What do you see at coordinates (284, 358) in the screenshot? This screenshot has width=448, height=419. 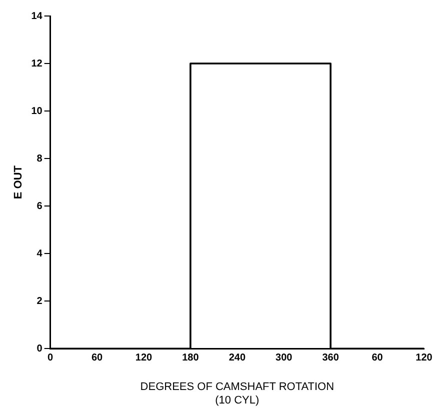 I see `x-tick-label: 300` at bounding box center [284, 358].